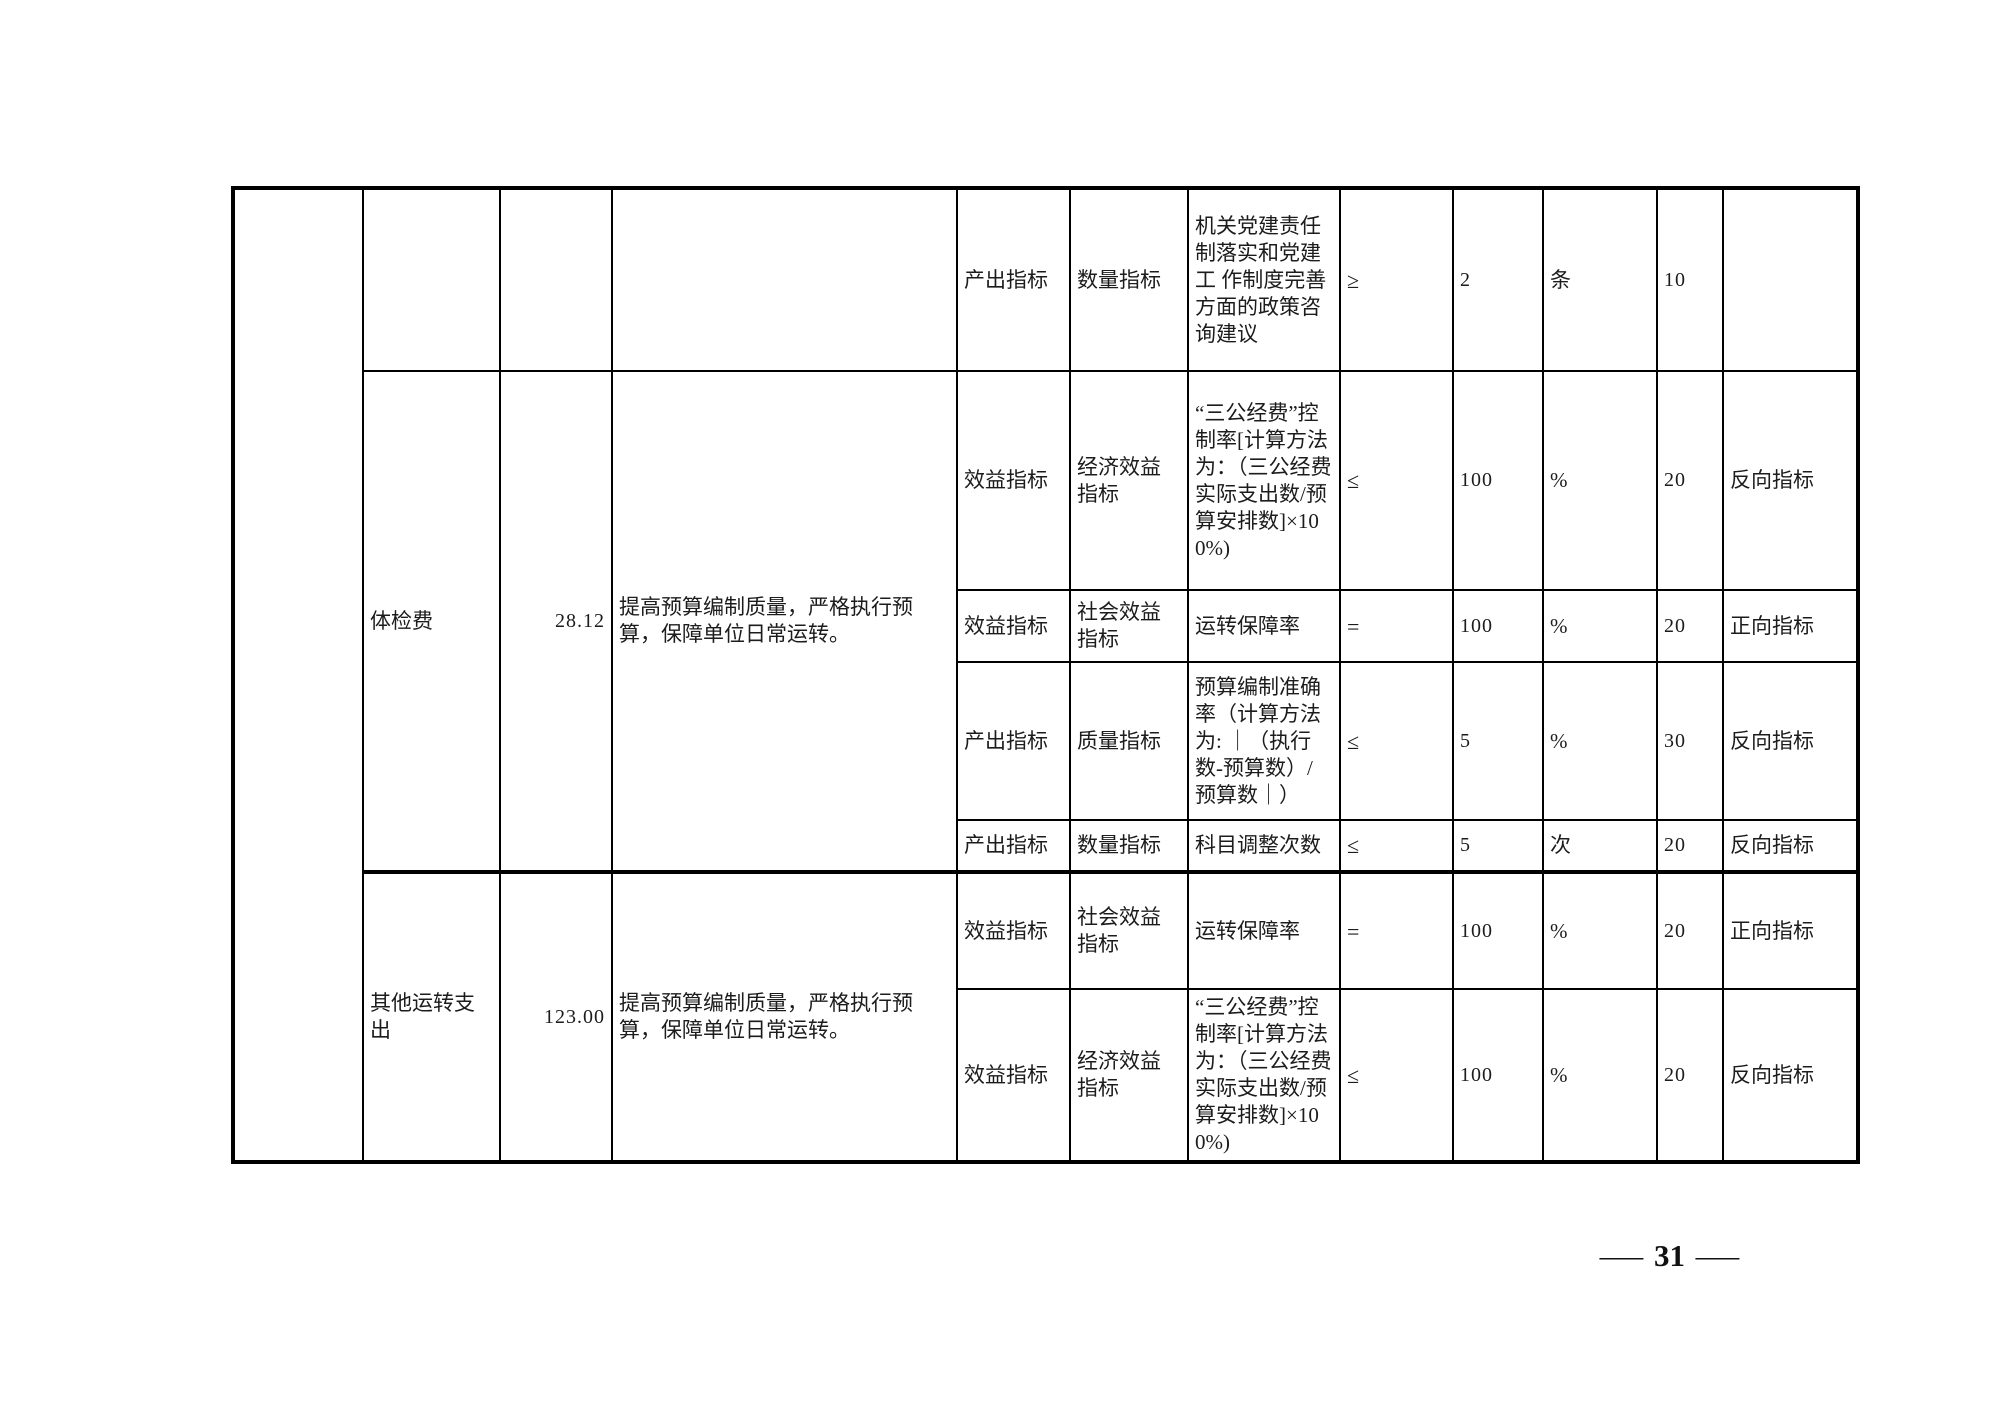 The height and width of the screenshot is (1414, 2000). I want to click on indicator-name-cell: 机关党建责任制落实和党建工 作制度完善方面的政策咨询建议, so click(1264, 279).